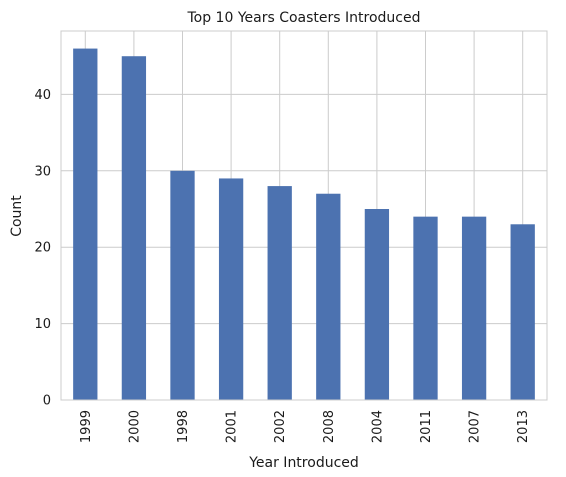 This screenshot has height=477, width=566. What do you see at coordinates (523, 426) in the screenshot?
I see `x-tick-label: 2013` at bounding box center [523, 426].